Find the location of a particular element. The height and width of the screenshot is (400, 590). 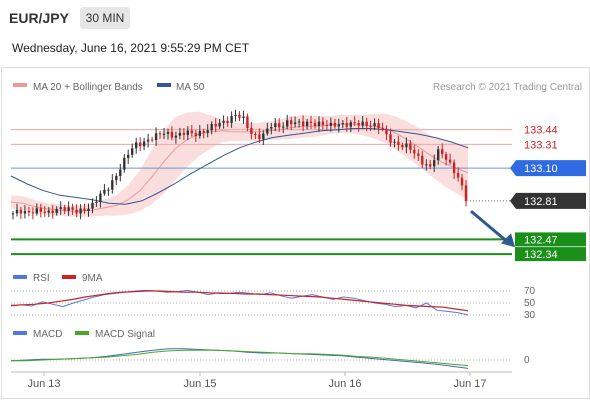

macd-signal-legend-swatch is located at coordinates (82, 333).